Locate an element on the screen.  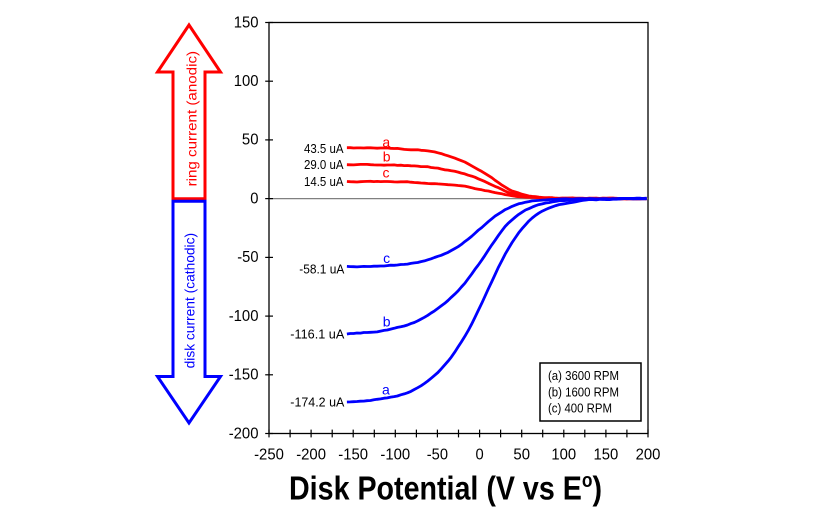
svg-text: -250 is located at coordinates (269, 454).